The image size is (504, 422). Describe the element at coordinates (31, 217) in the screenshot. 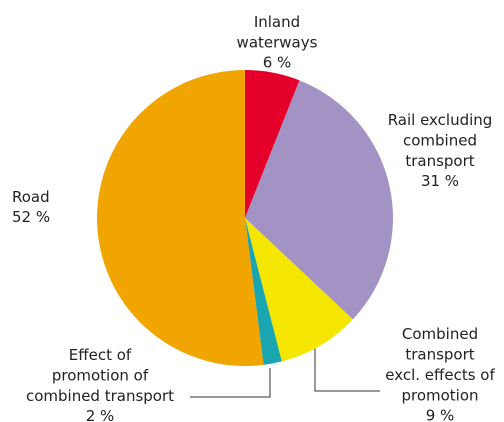

I see `value-label: 52 %` at that location.